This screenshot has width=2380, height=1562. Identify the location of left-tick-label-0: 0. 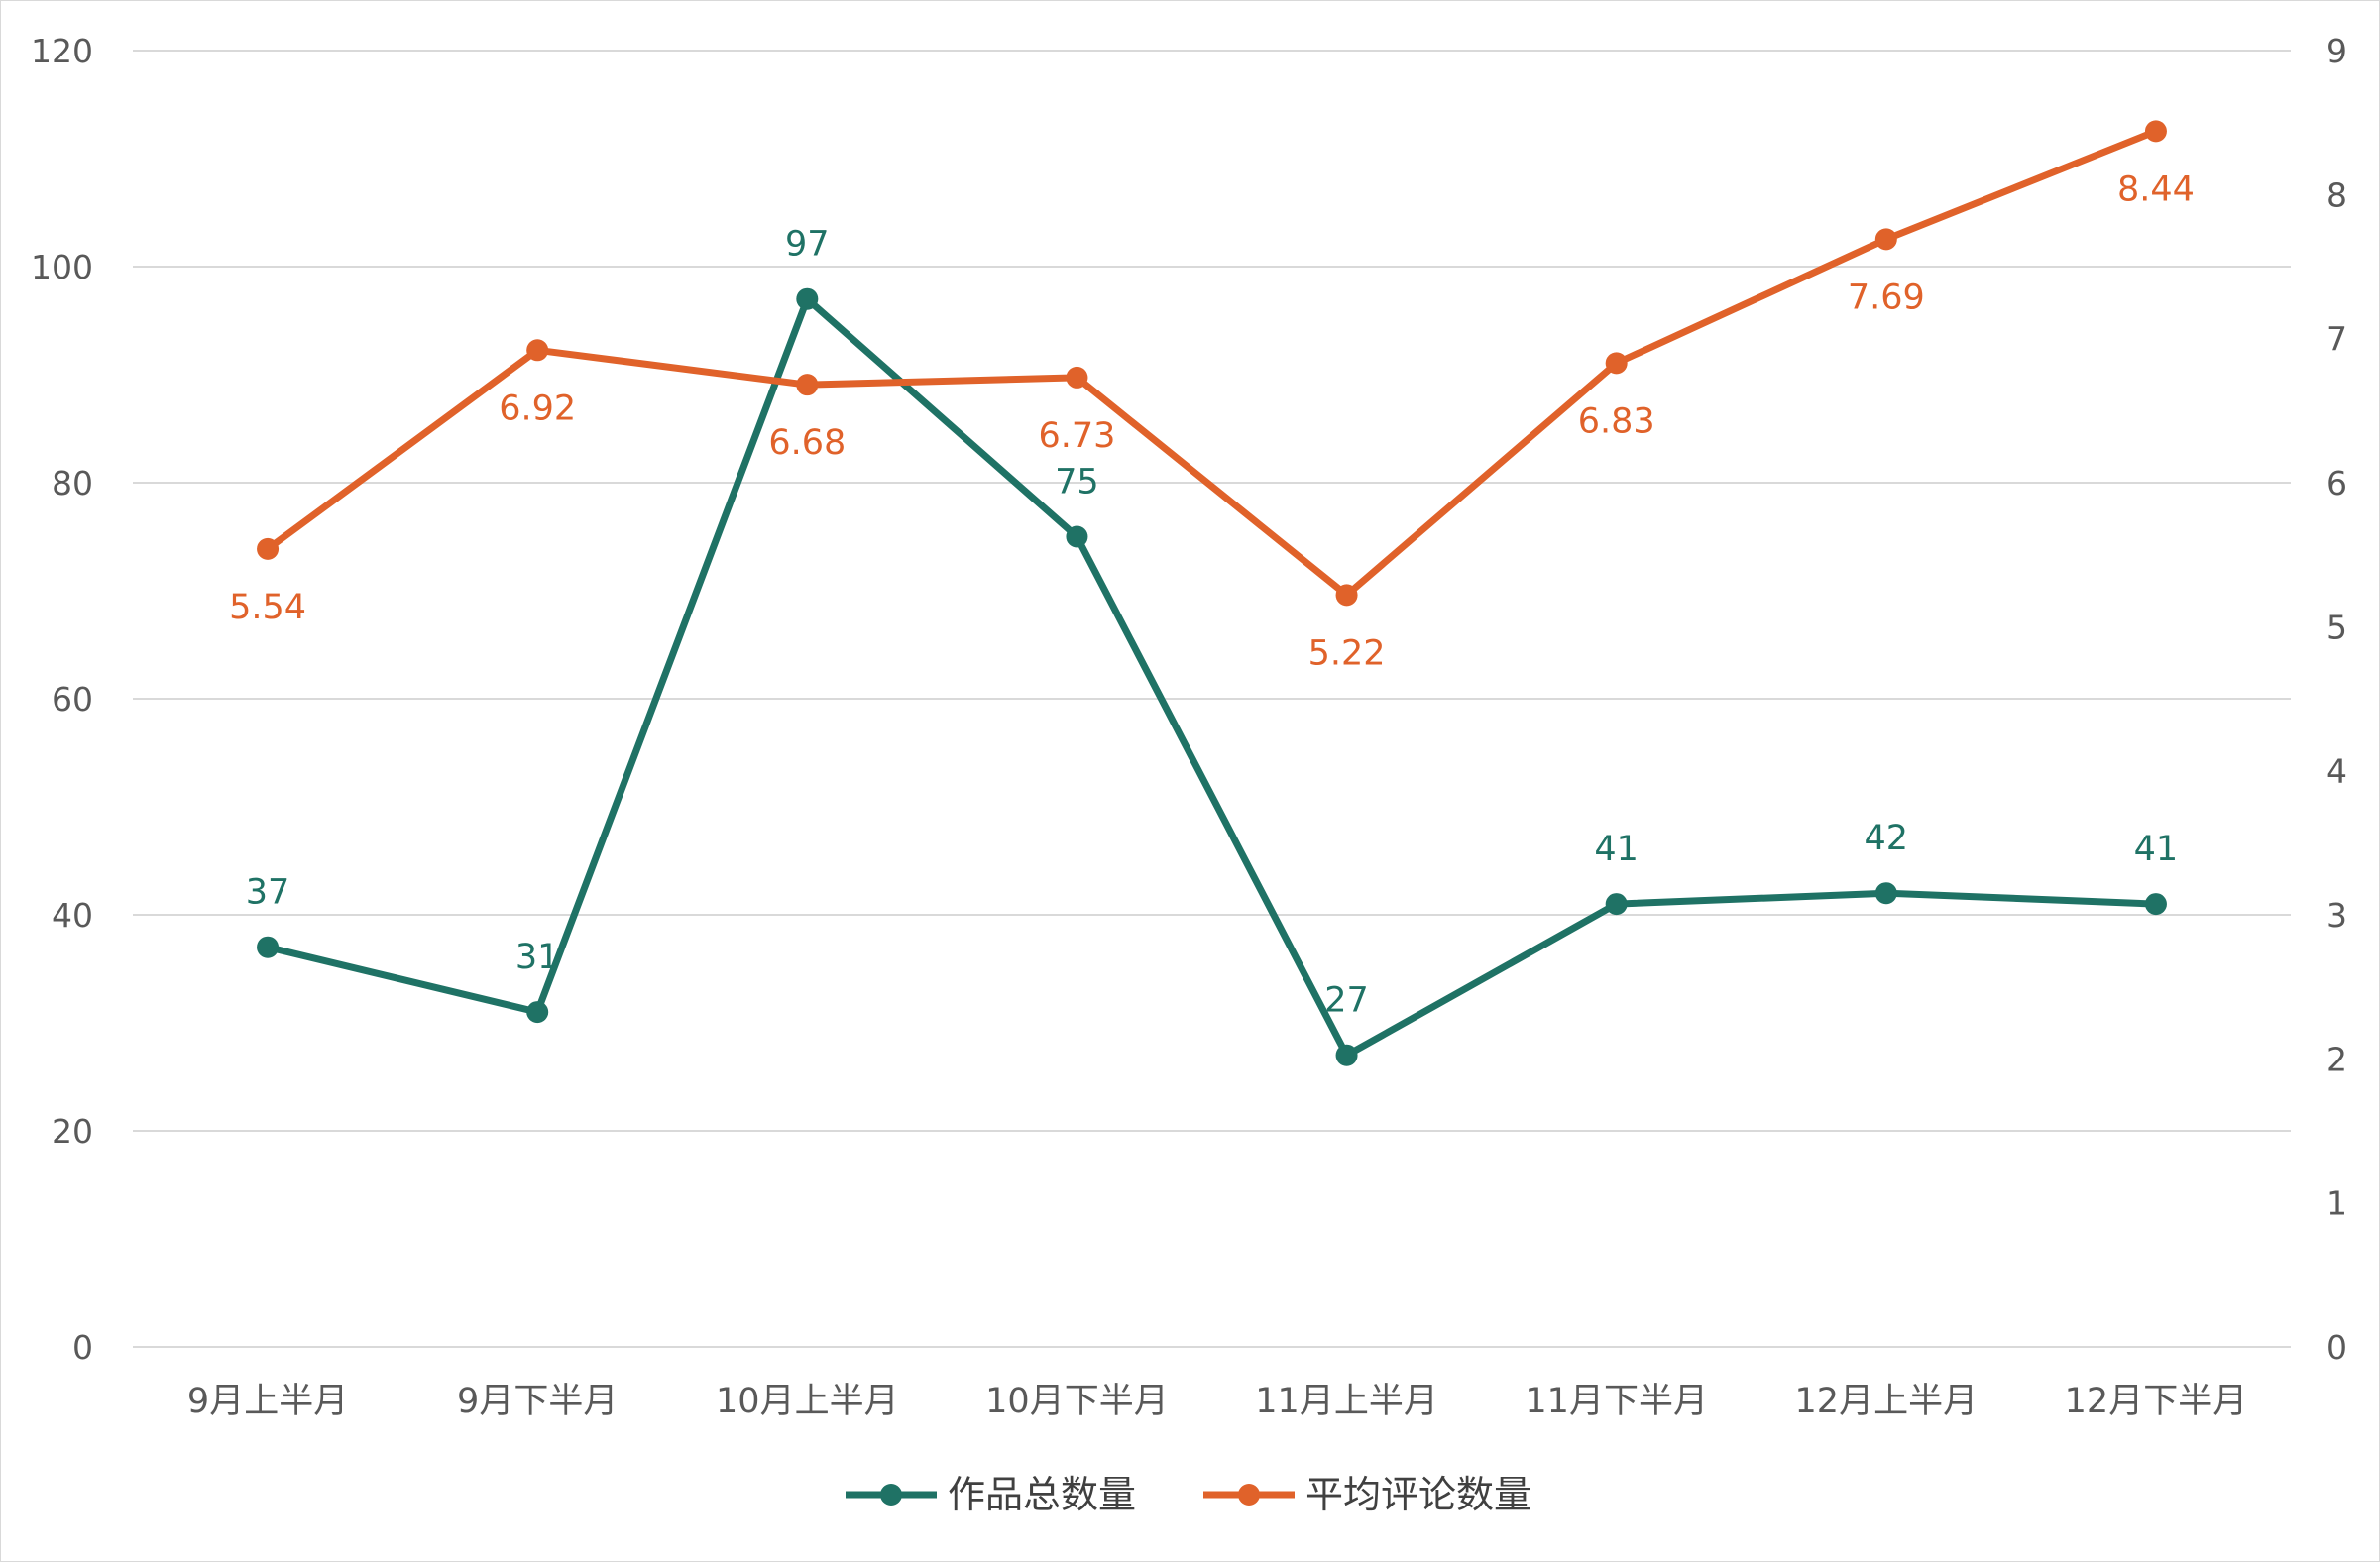
(82, 1347).